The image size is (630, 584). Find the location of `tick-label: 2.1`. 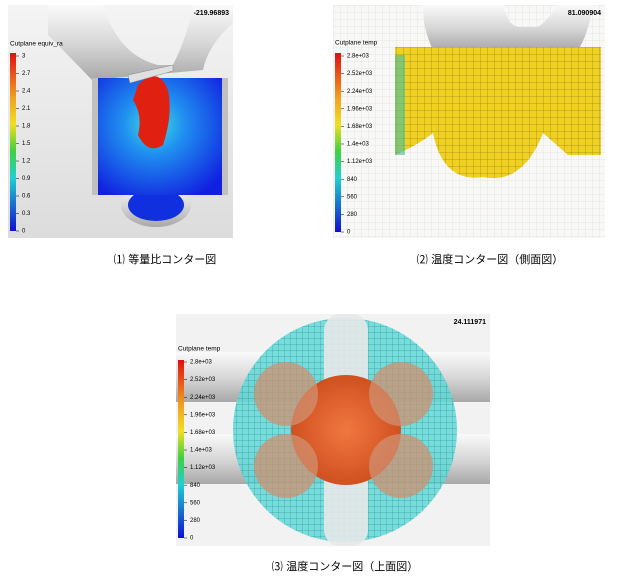

tick-label: 2.1 is located at coordinates (26, 109).